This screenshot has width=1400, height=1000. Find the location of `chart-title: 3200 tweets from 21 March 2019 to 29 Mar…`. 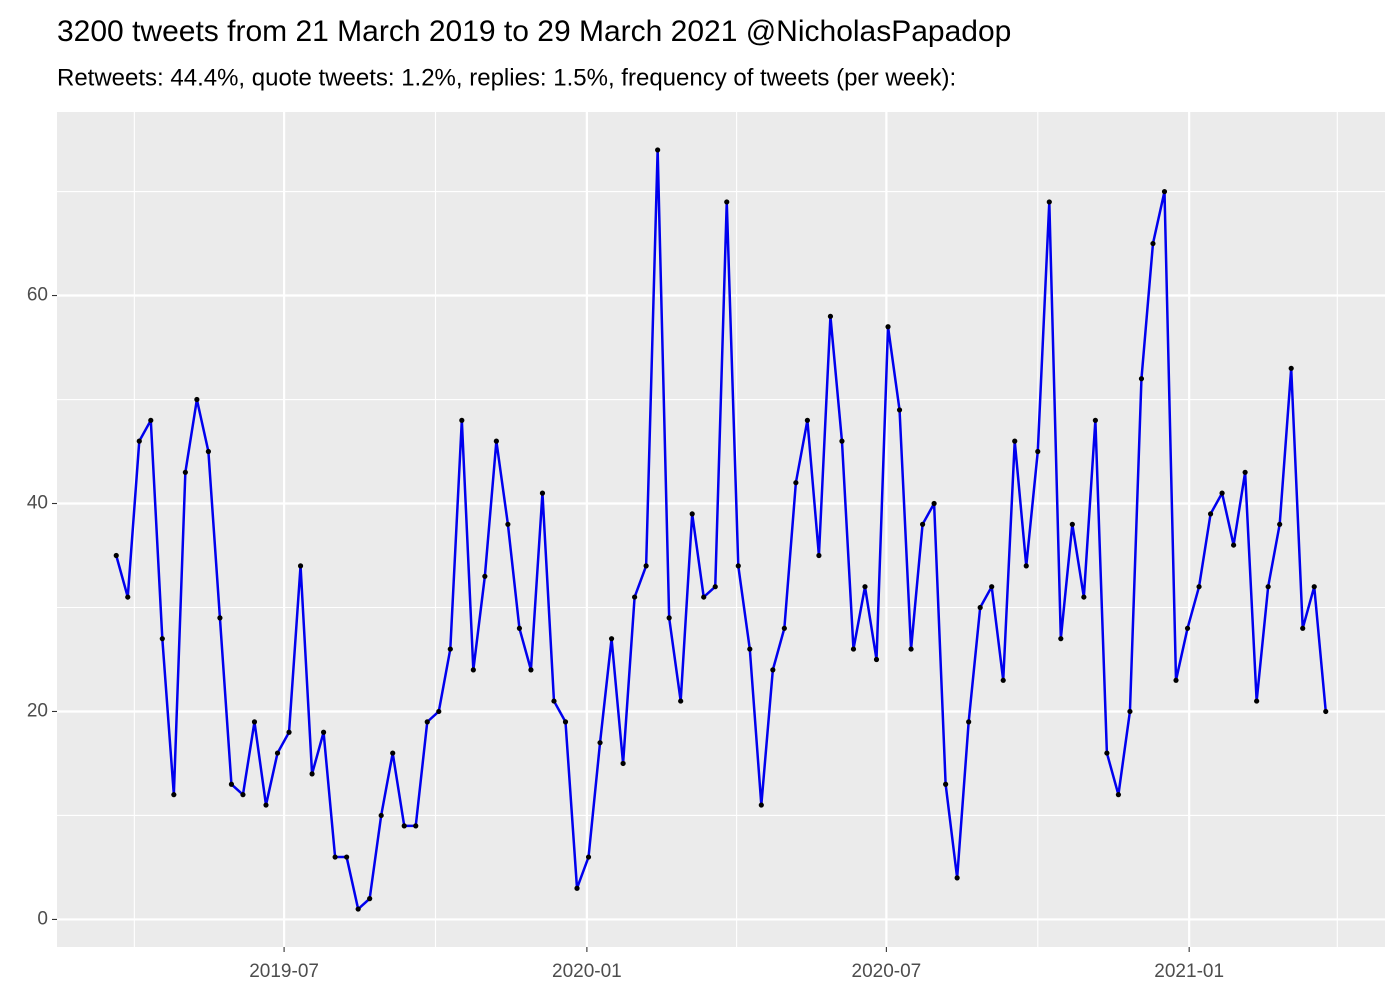

chart-title: 3200 tweets from 21 March 2019 to 29 Mar… is located at coordinates (534, 31).